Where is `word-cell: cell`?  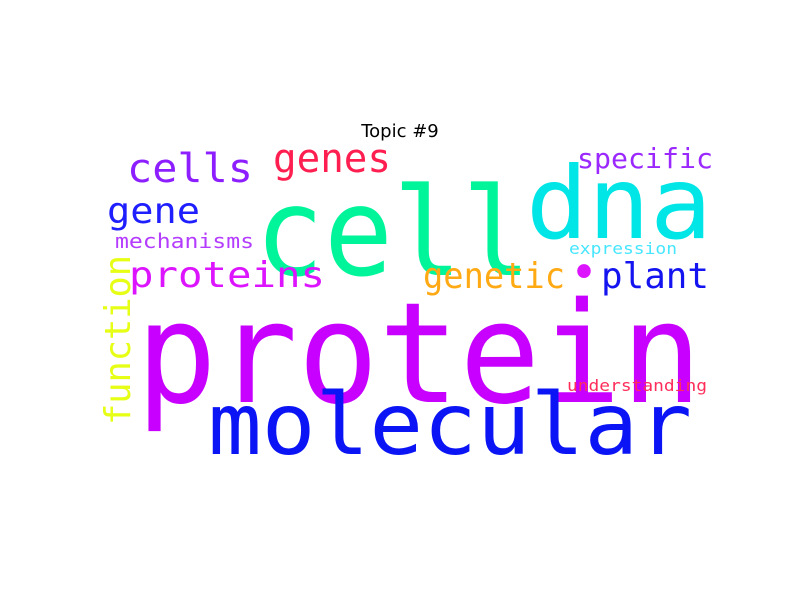 word-cell: cell is located at coordinates (393, 233).